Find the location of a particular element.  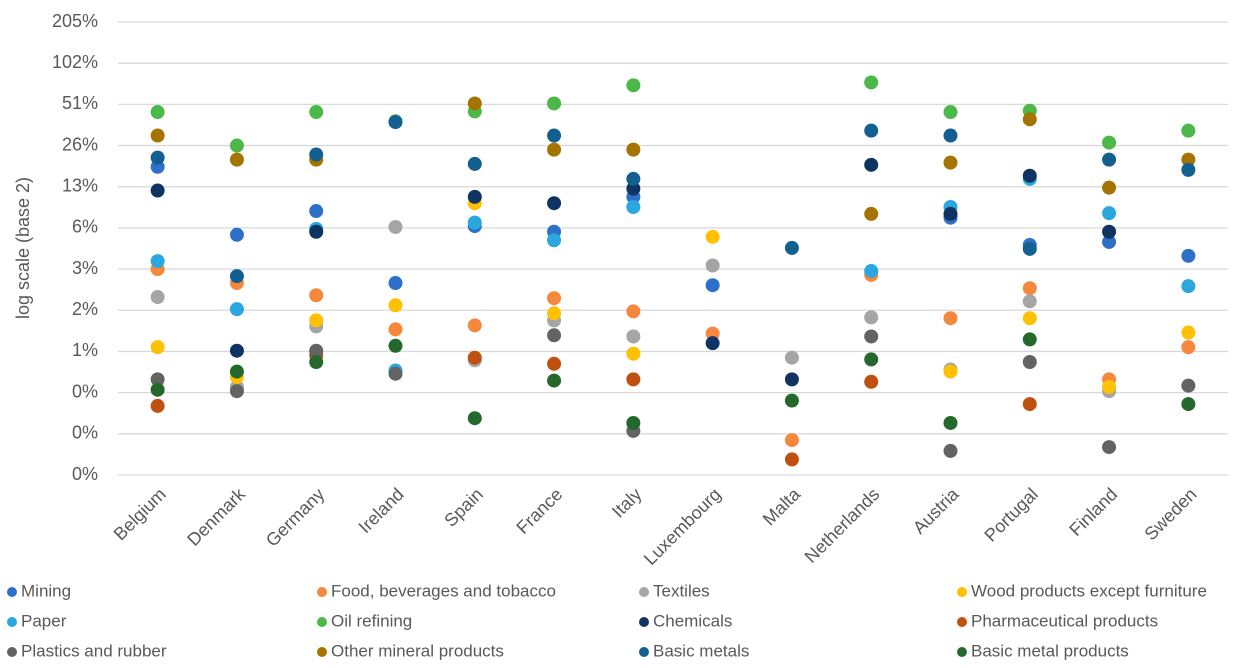

x-tick-label: Sweden is located at coordinates (1170, 514).